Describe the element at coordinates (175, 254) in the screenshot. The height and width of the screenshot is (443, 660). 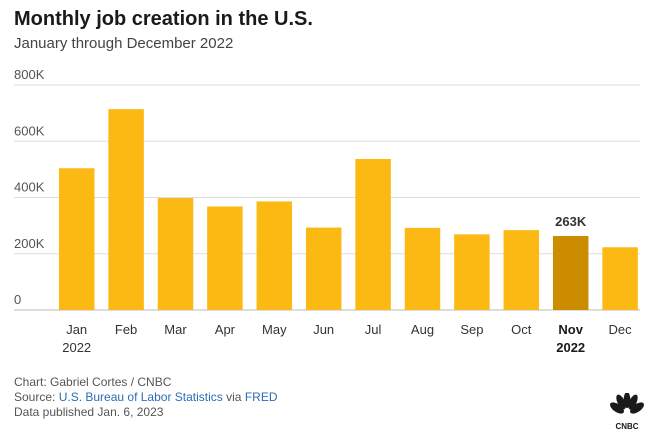
I see `bar-mar` at that location.